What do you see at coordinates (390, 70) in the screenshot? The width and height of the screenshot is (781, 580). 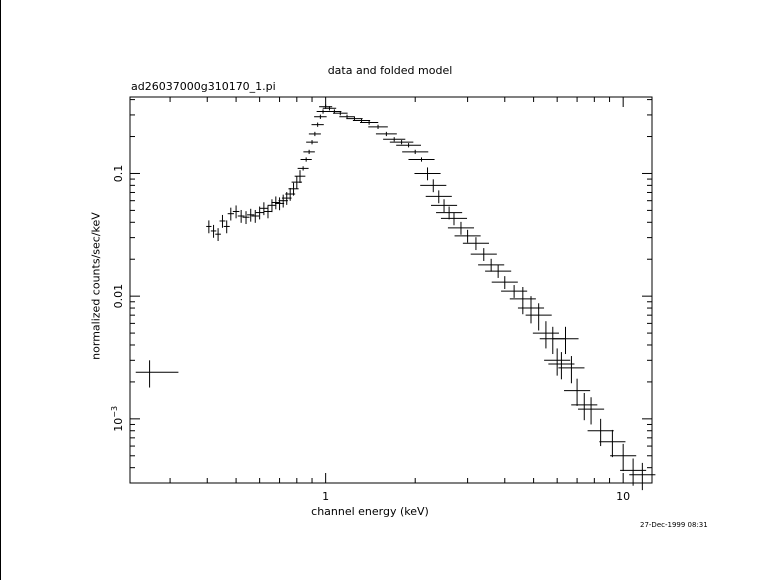 I see `chart-title: data and folded model` at bounding box center [390, 70].